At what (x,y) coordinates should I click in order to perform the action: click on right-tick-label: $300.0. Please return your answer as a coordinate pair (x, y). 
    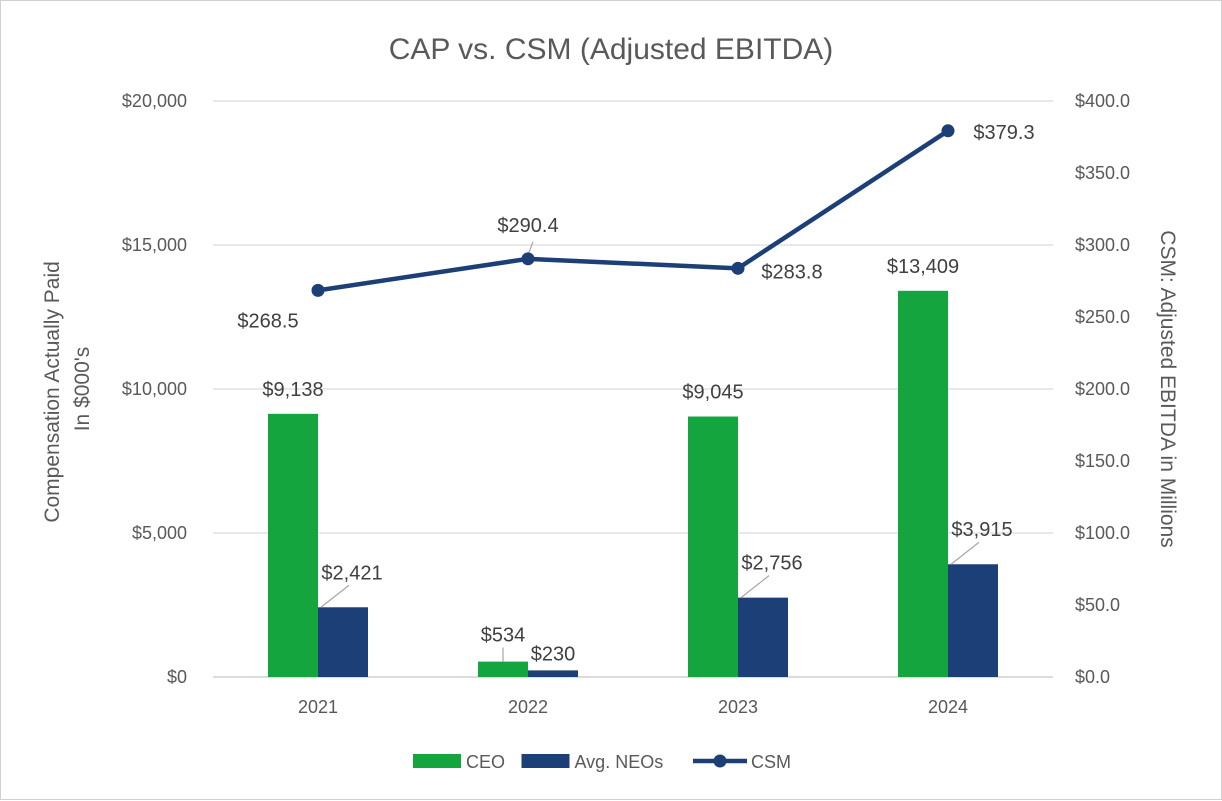
    Looking at the image, I should click on (1102, 245).